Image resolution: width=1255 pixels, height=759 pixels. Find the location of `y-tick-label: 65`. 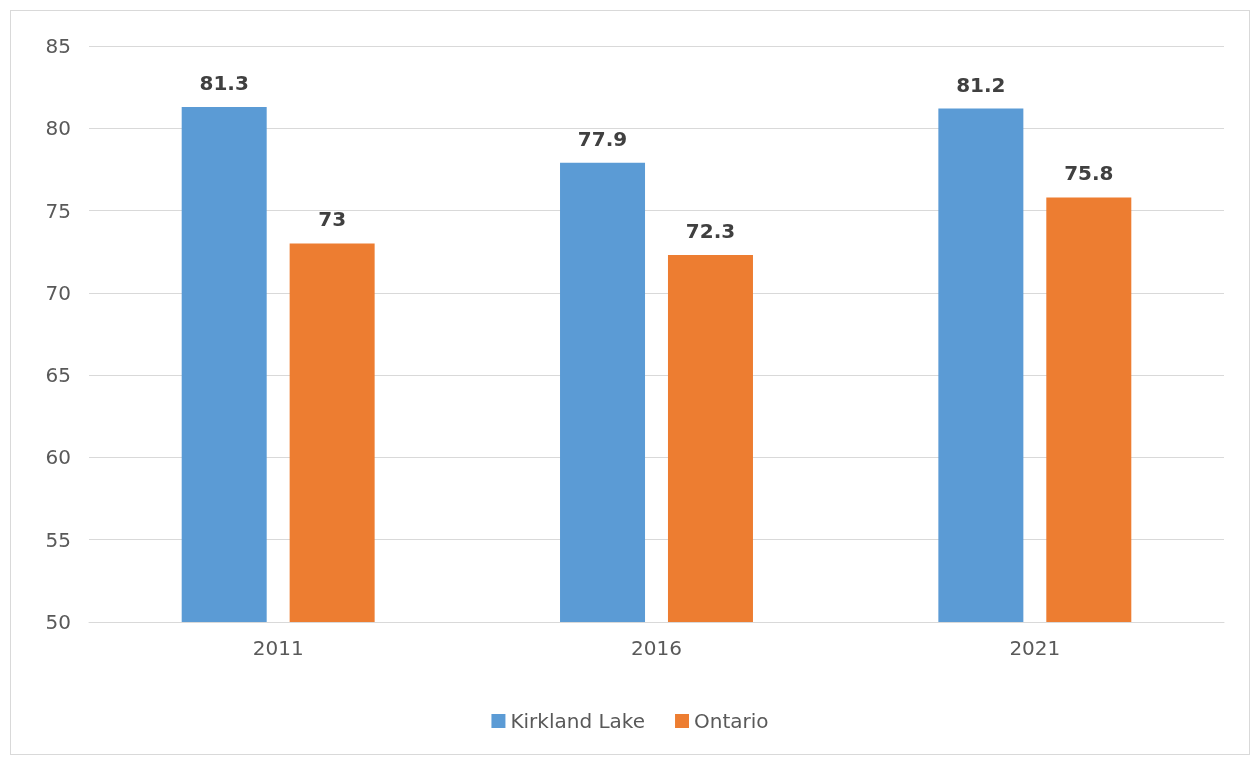

y-tick-label: 65 is located at coordinates (58, 375).